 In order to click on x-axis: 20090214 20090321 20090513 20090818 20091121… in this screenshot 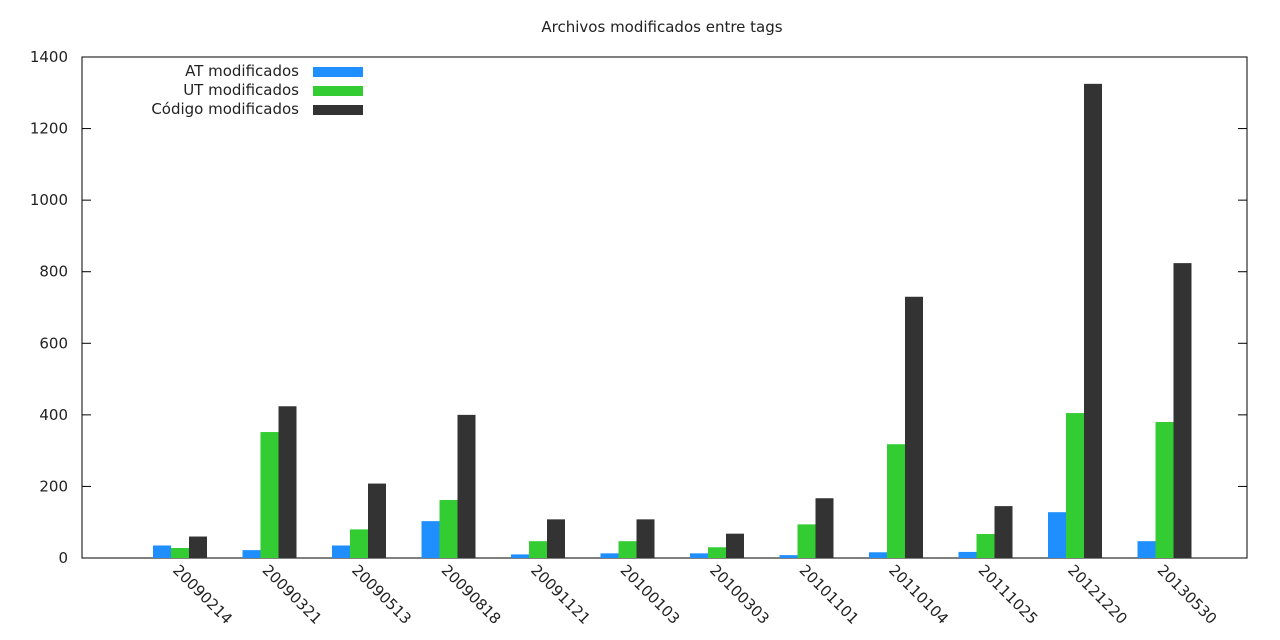, I will do `click(694, 594)`.